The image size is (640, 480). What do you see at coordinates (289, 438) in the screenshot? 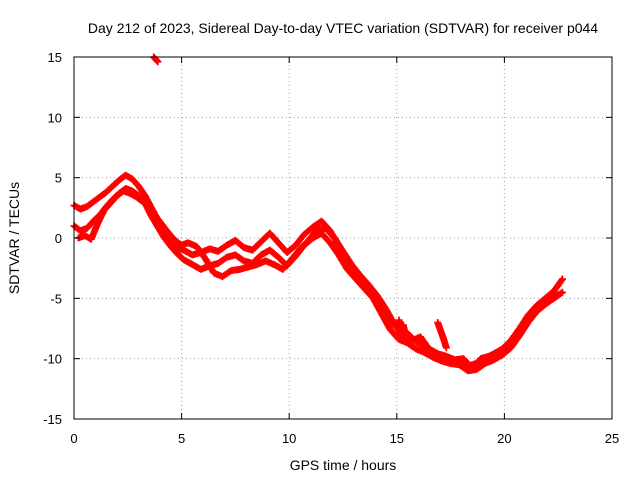
I see `x-tick-label: 10` at bounding box center [289, 438].